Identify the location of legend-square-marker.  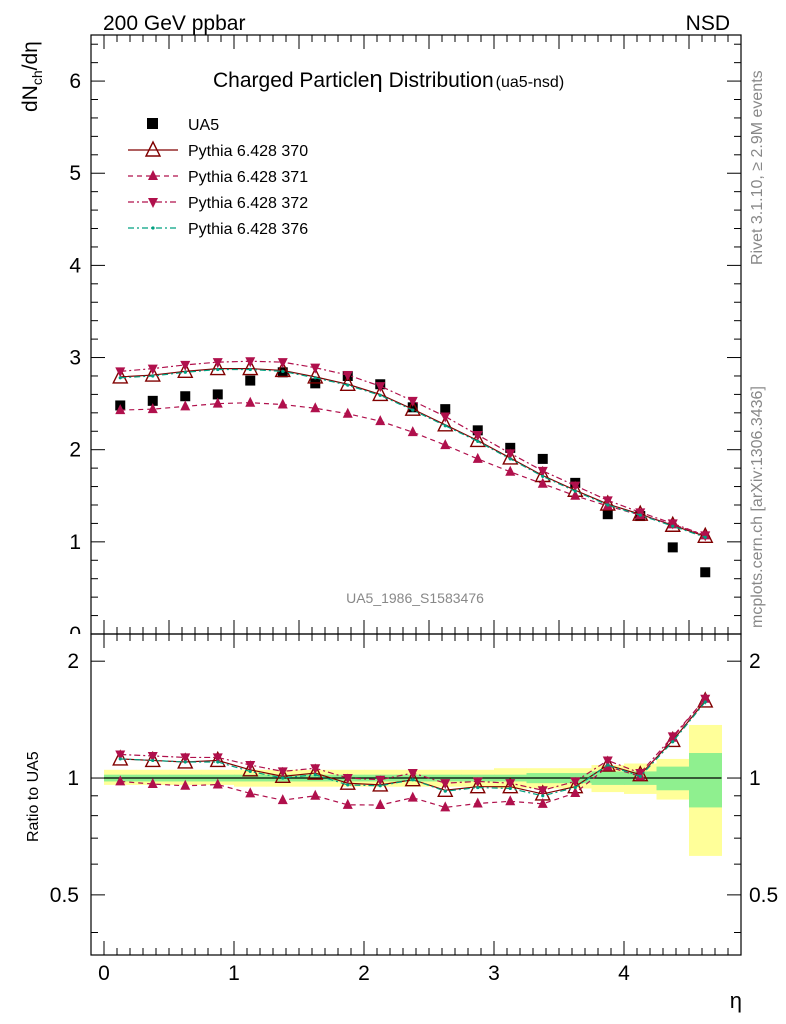
(152, 123).